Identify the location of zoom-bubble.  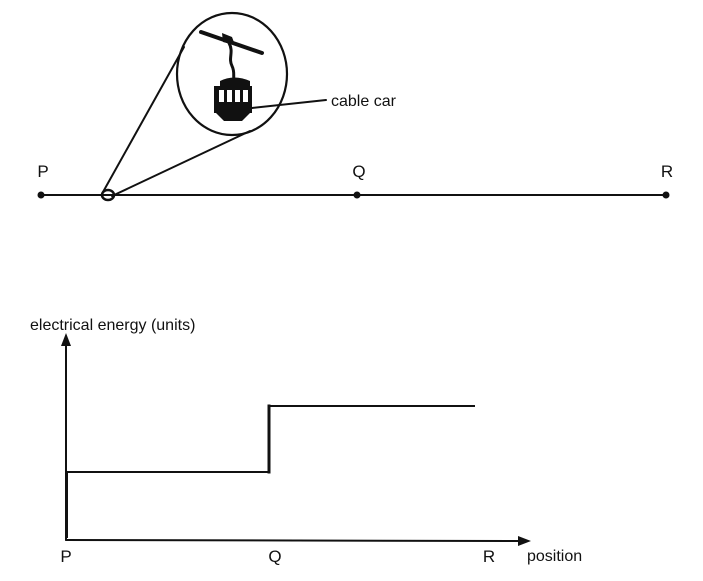
(232, 74).